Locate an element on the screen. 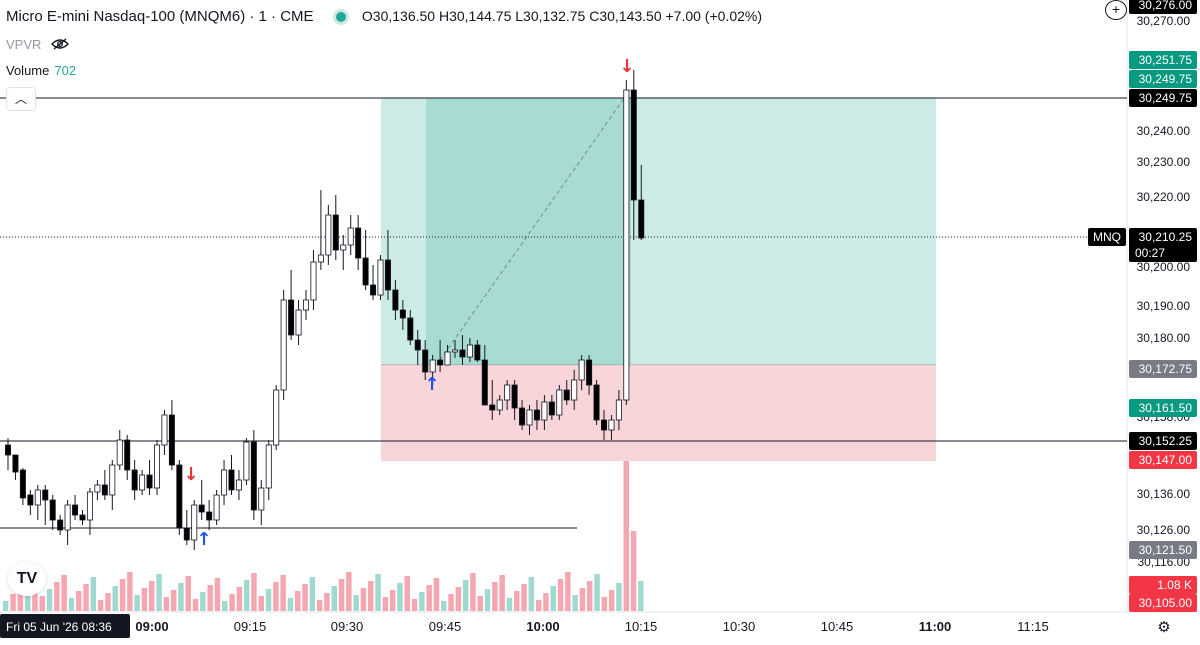  price-tick-label: 30,230.00 is located at coordinates (1164, 162).